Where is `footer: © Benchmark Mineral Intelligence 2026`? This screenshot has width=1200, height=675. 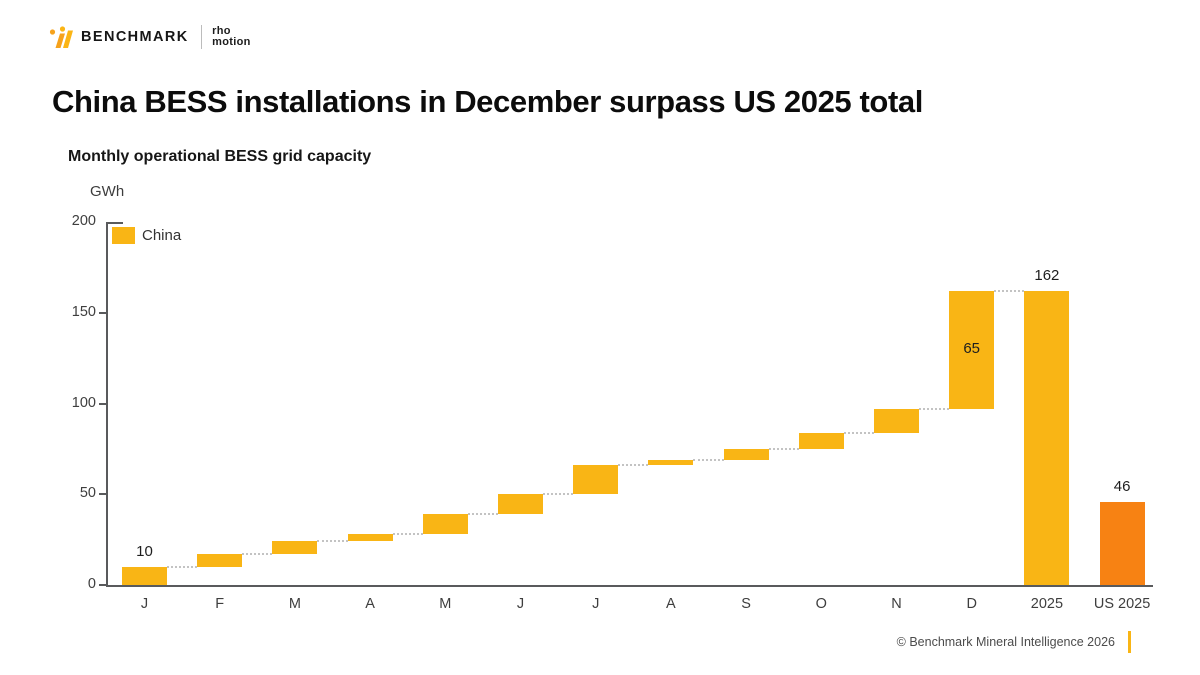
footer: © Benchmark Mineral Intelligence 2026 is located at coordinates (1014, 642).